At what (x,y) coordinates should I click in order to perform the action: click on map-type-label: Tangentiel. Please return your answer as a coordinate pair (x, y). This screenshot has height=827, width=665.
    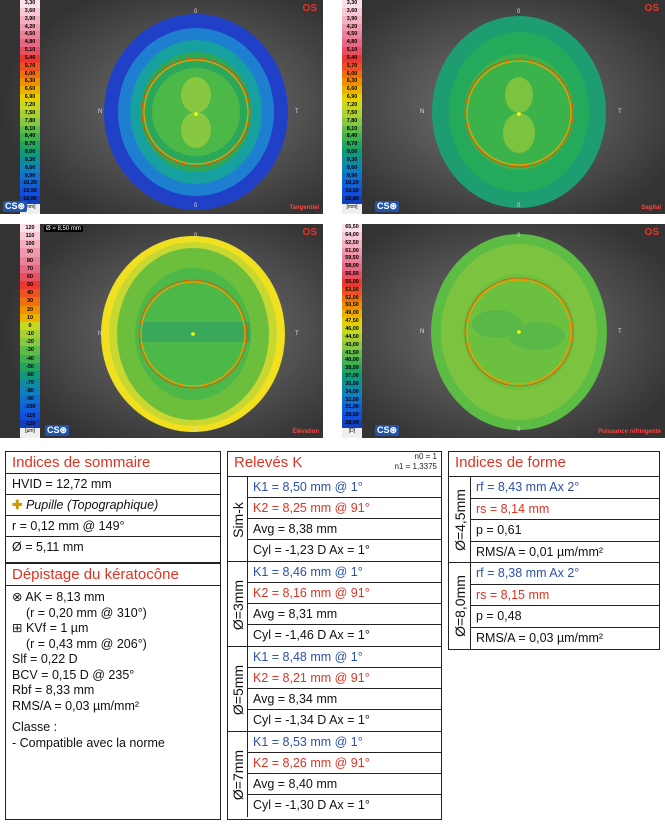
    Looking at the image, I should click on (304, 208).